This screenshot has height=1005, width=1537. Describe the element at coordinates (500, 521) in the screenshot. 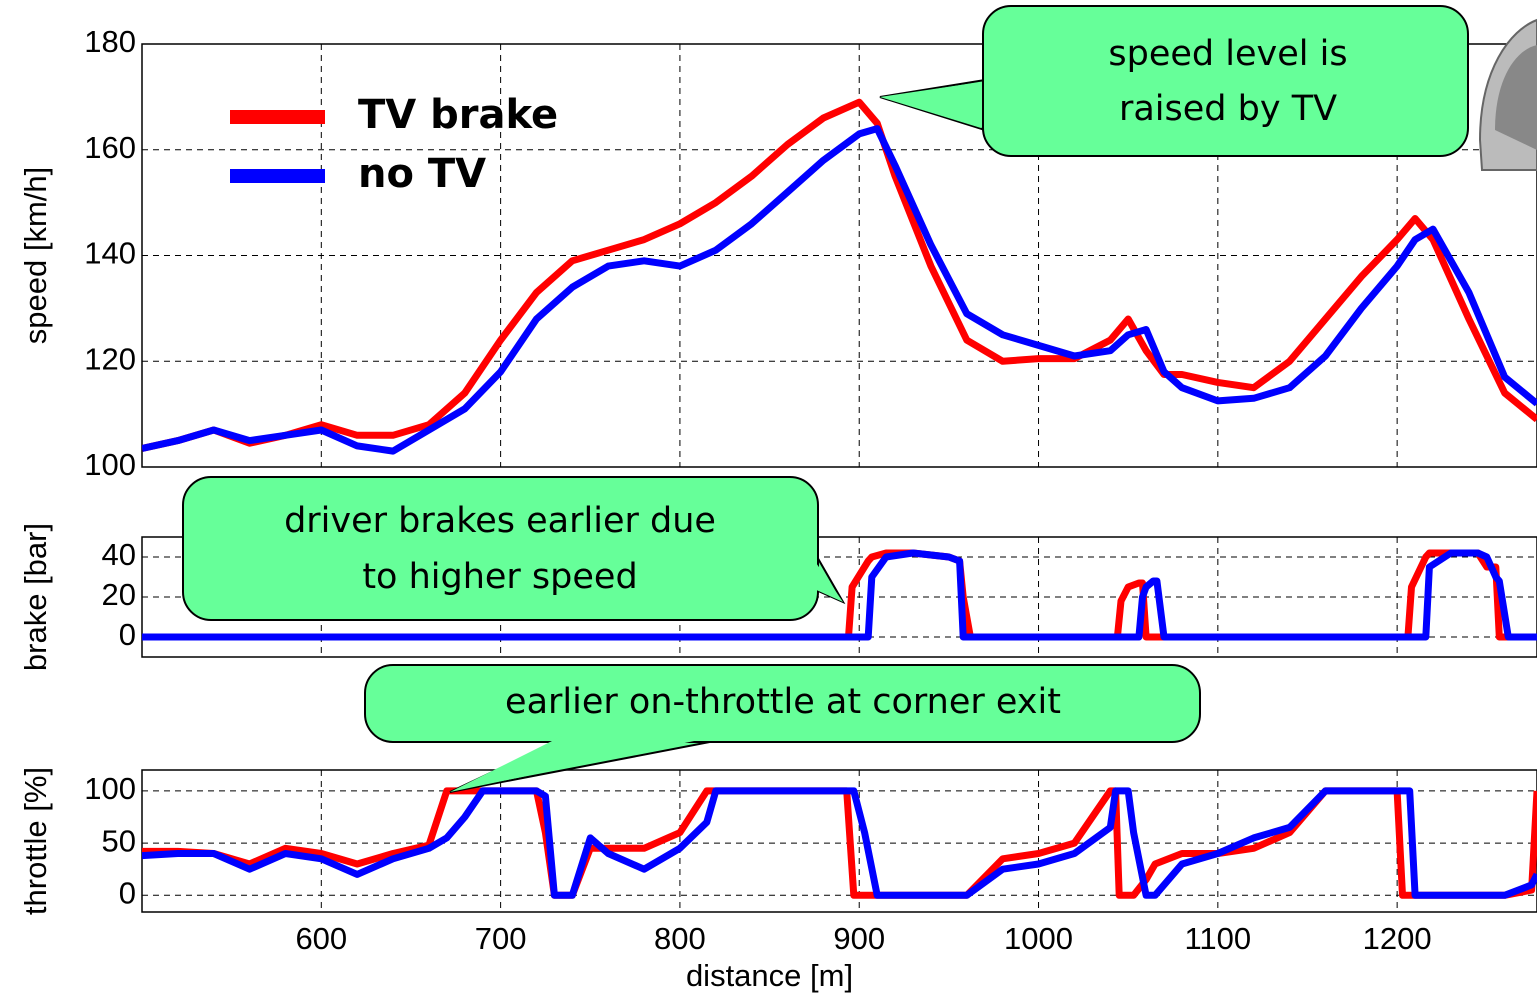

I see `callout-text: driver brakes earlier due` at that location.